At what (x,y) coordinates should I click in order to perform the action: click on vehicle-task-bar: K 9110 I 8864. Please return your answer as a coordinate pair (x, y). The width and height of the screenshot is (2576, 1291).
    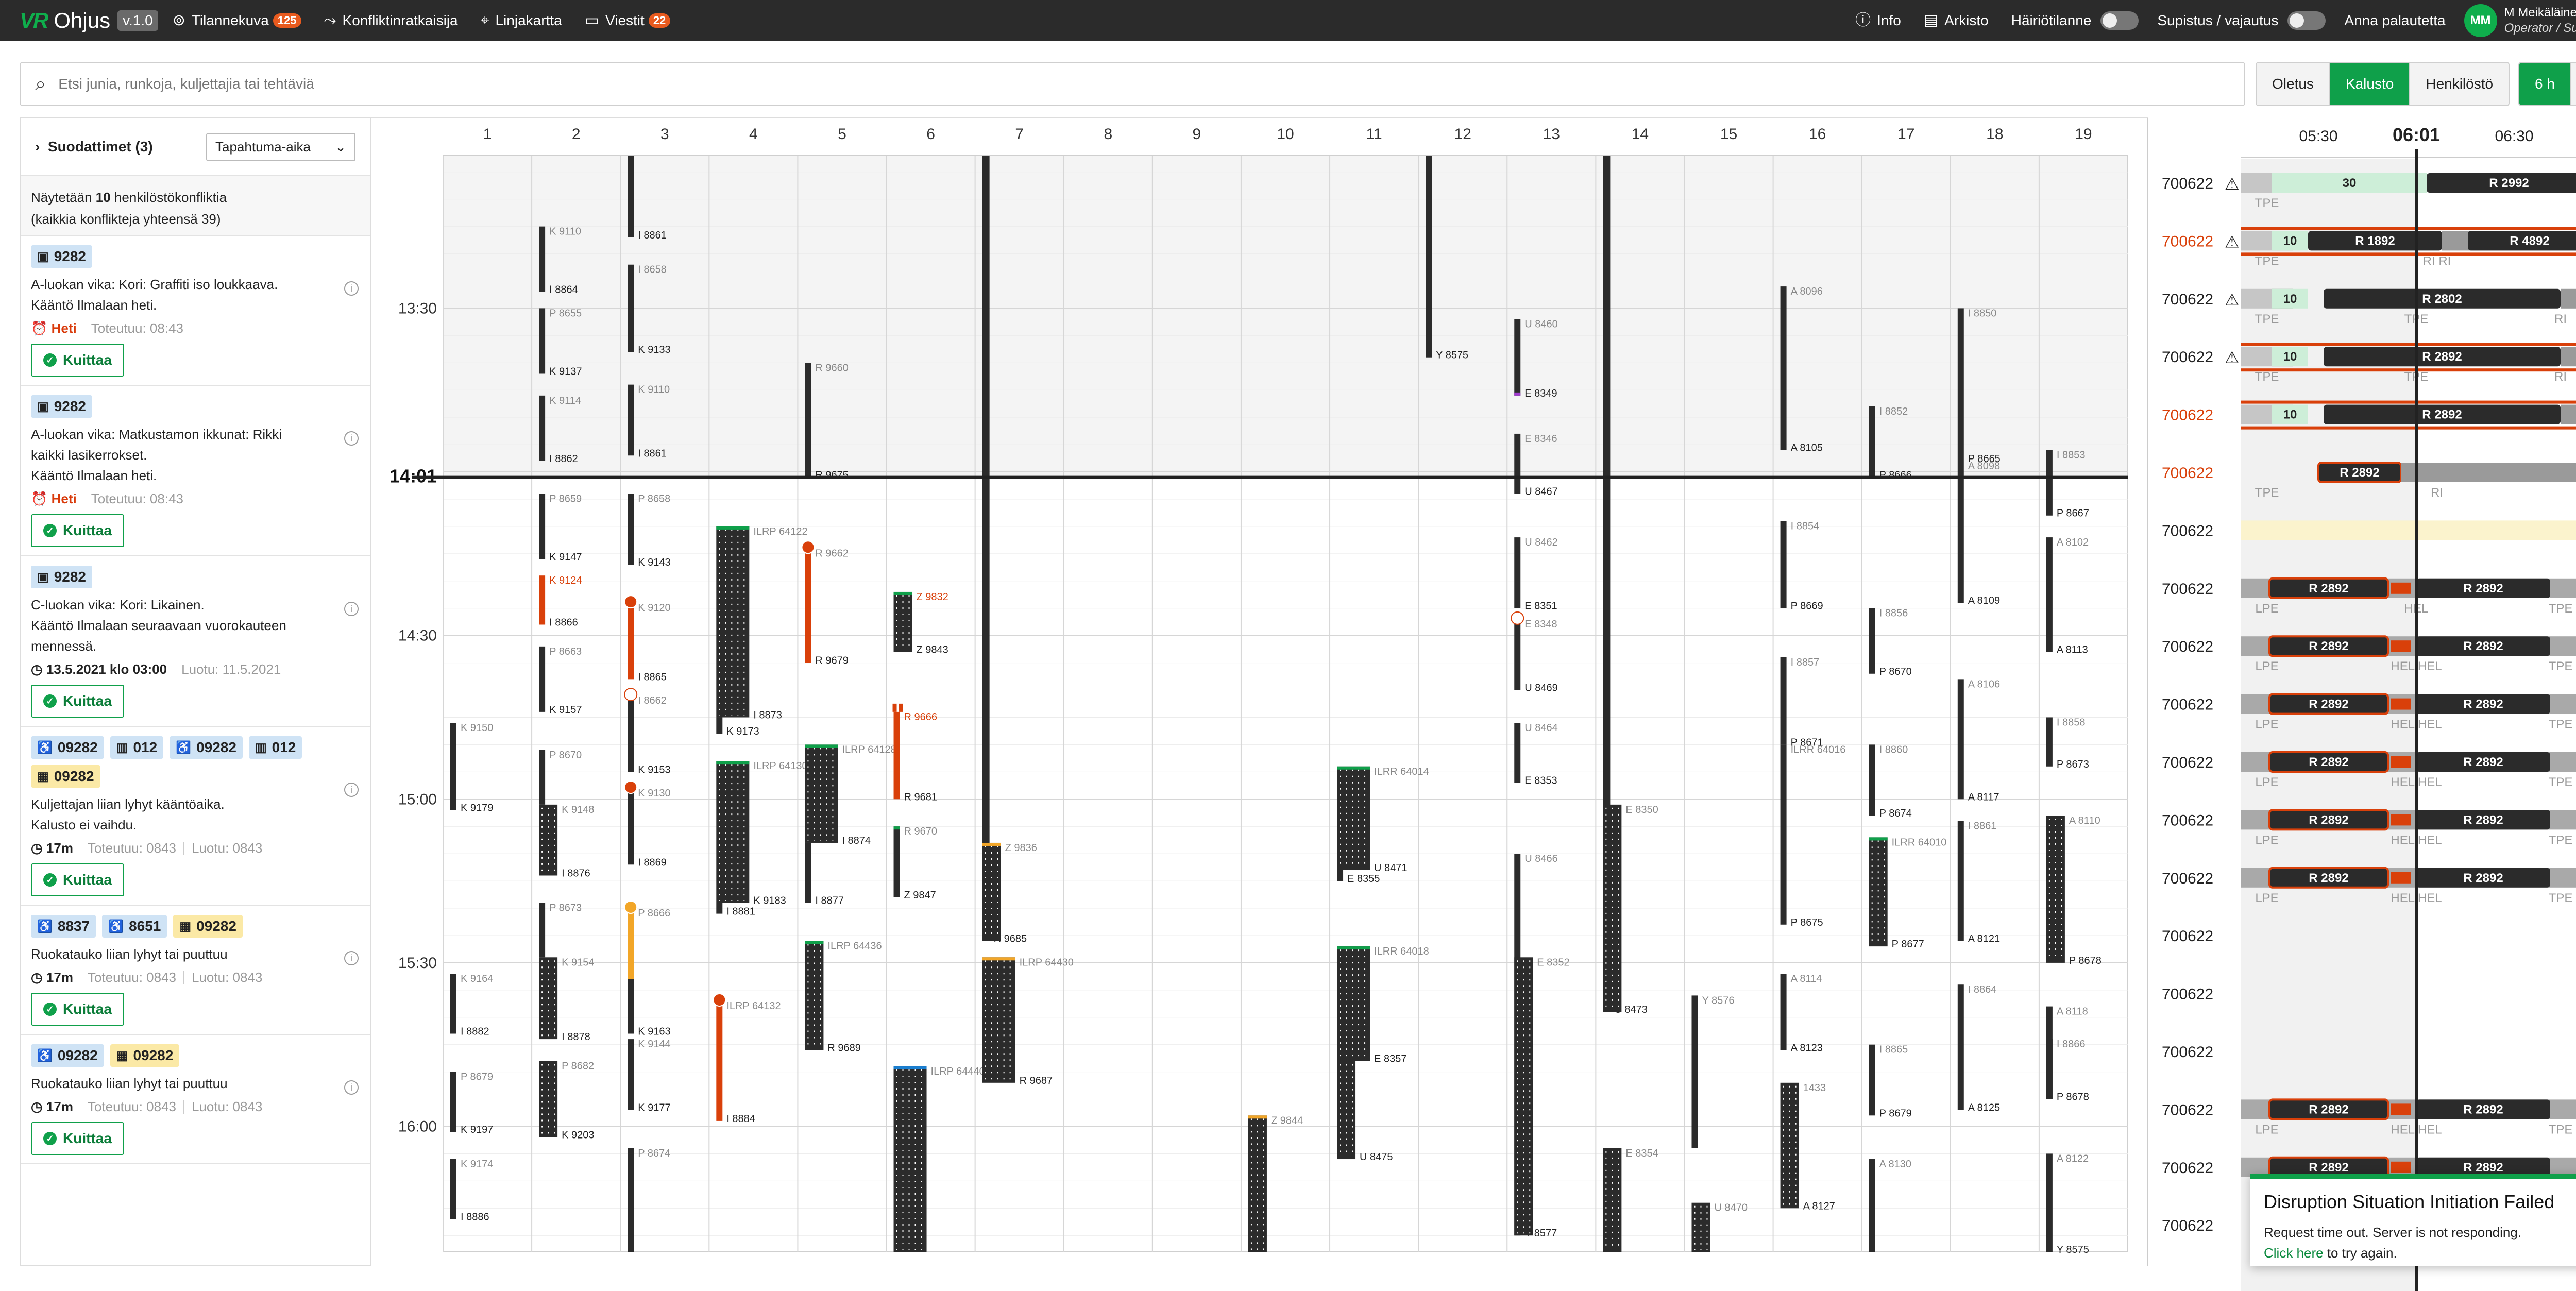
    Looking at the image, I should click on (560, 261).